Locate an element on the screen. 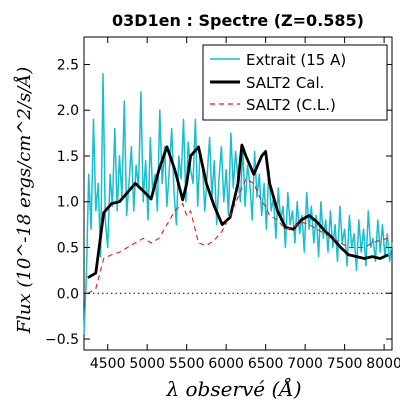 Image resolution: width=400 pixels, height=400 pixels. x-axis-label: λ observé (Å) is located at coordinates (233, 388).